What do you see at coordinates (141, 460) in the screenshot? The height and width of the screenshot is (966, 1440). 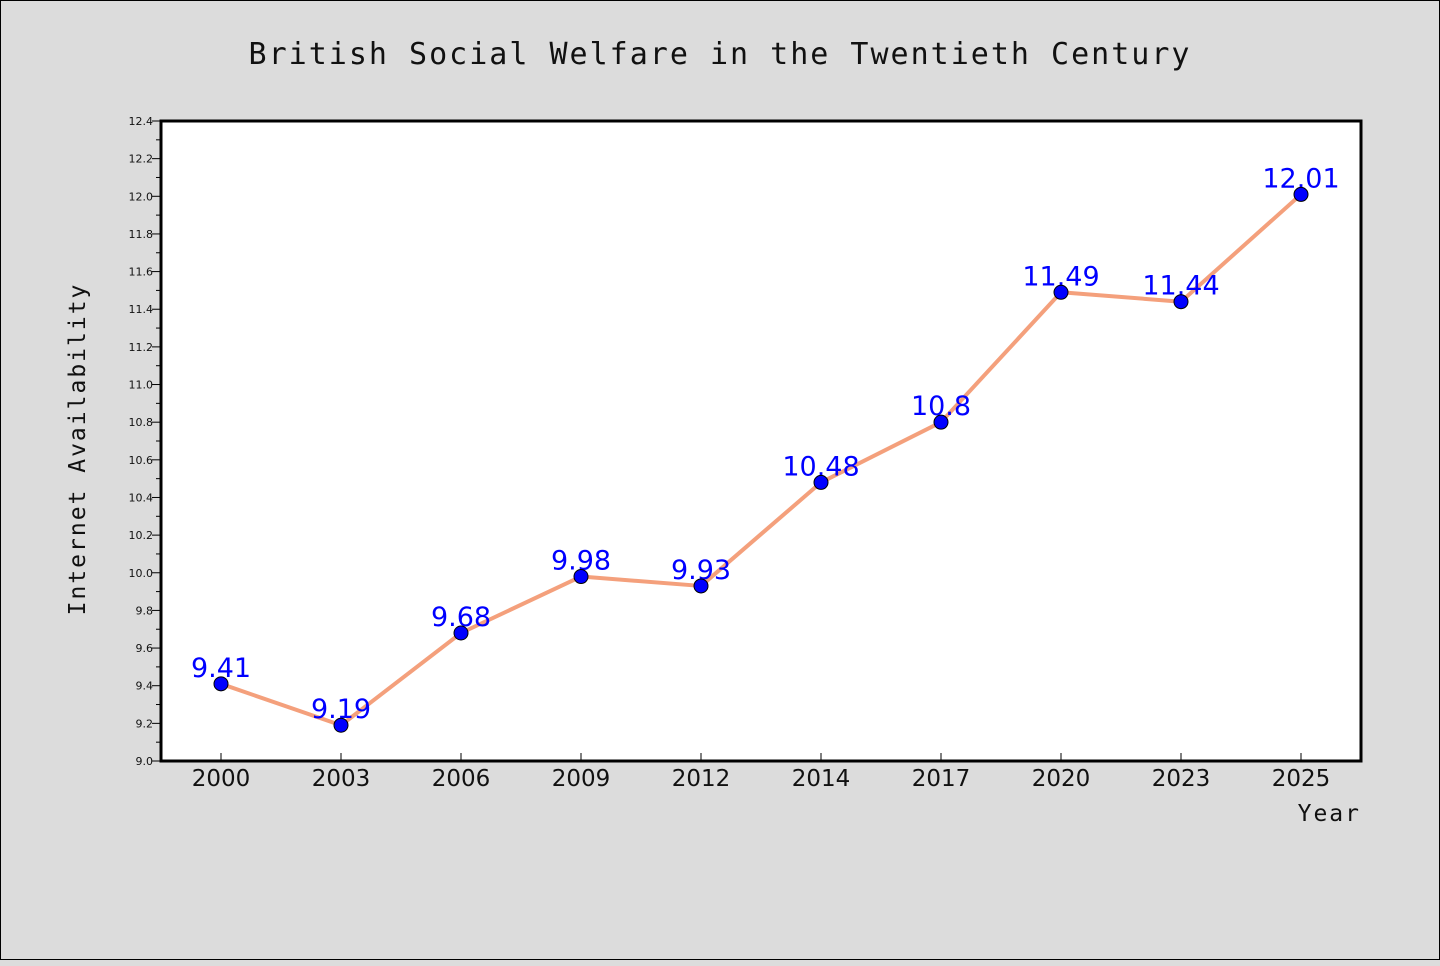 I see `y-tick-label: 10.6` at bounding box center [141, 460].